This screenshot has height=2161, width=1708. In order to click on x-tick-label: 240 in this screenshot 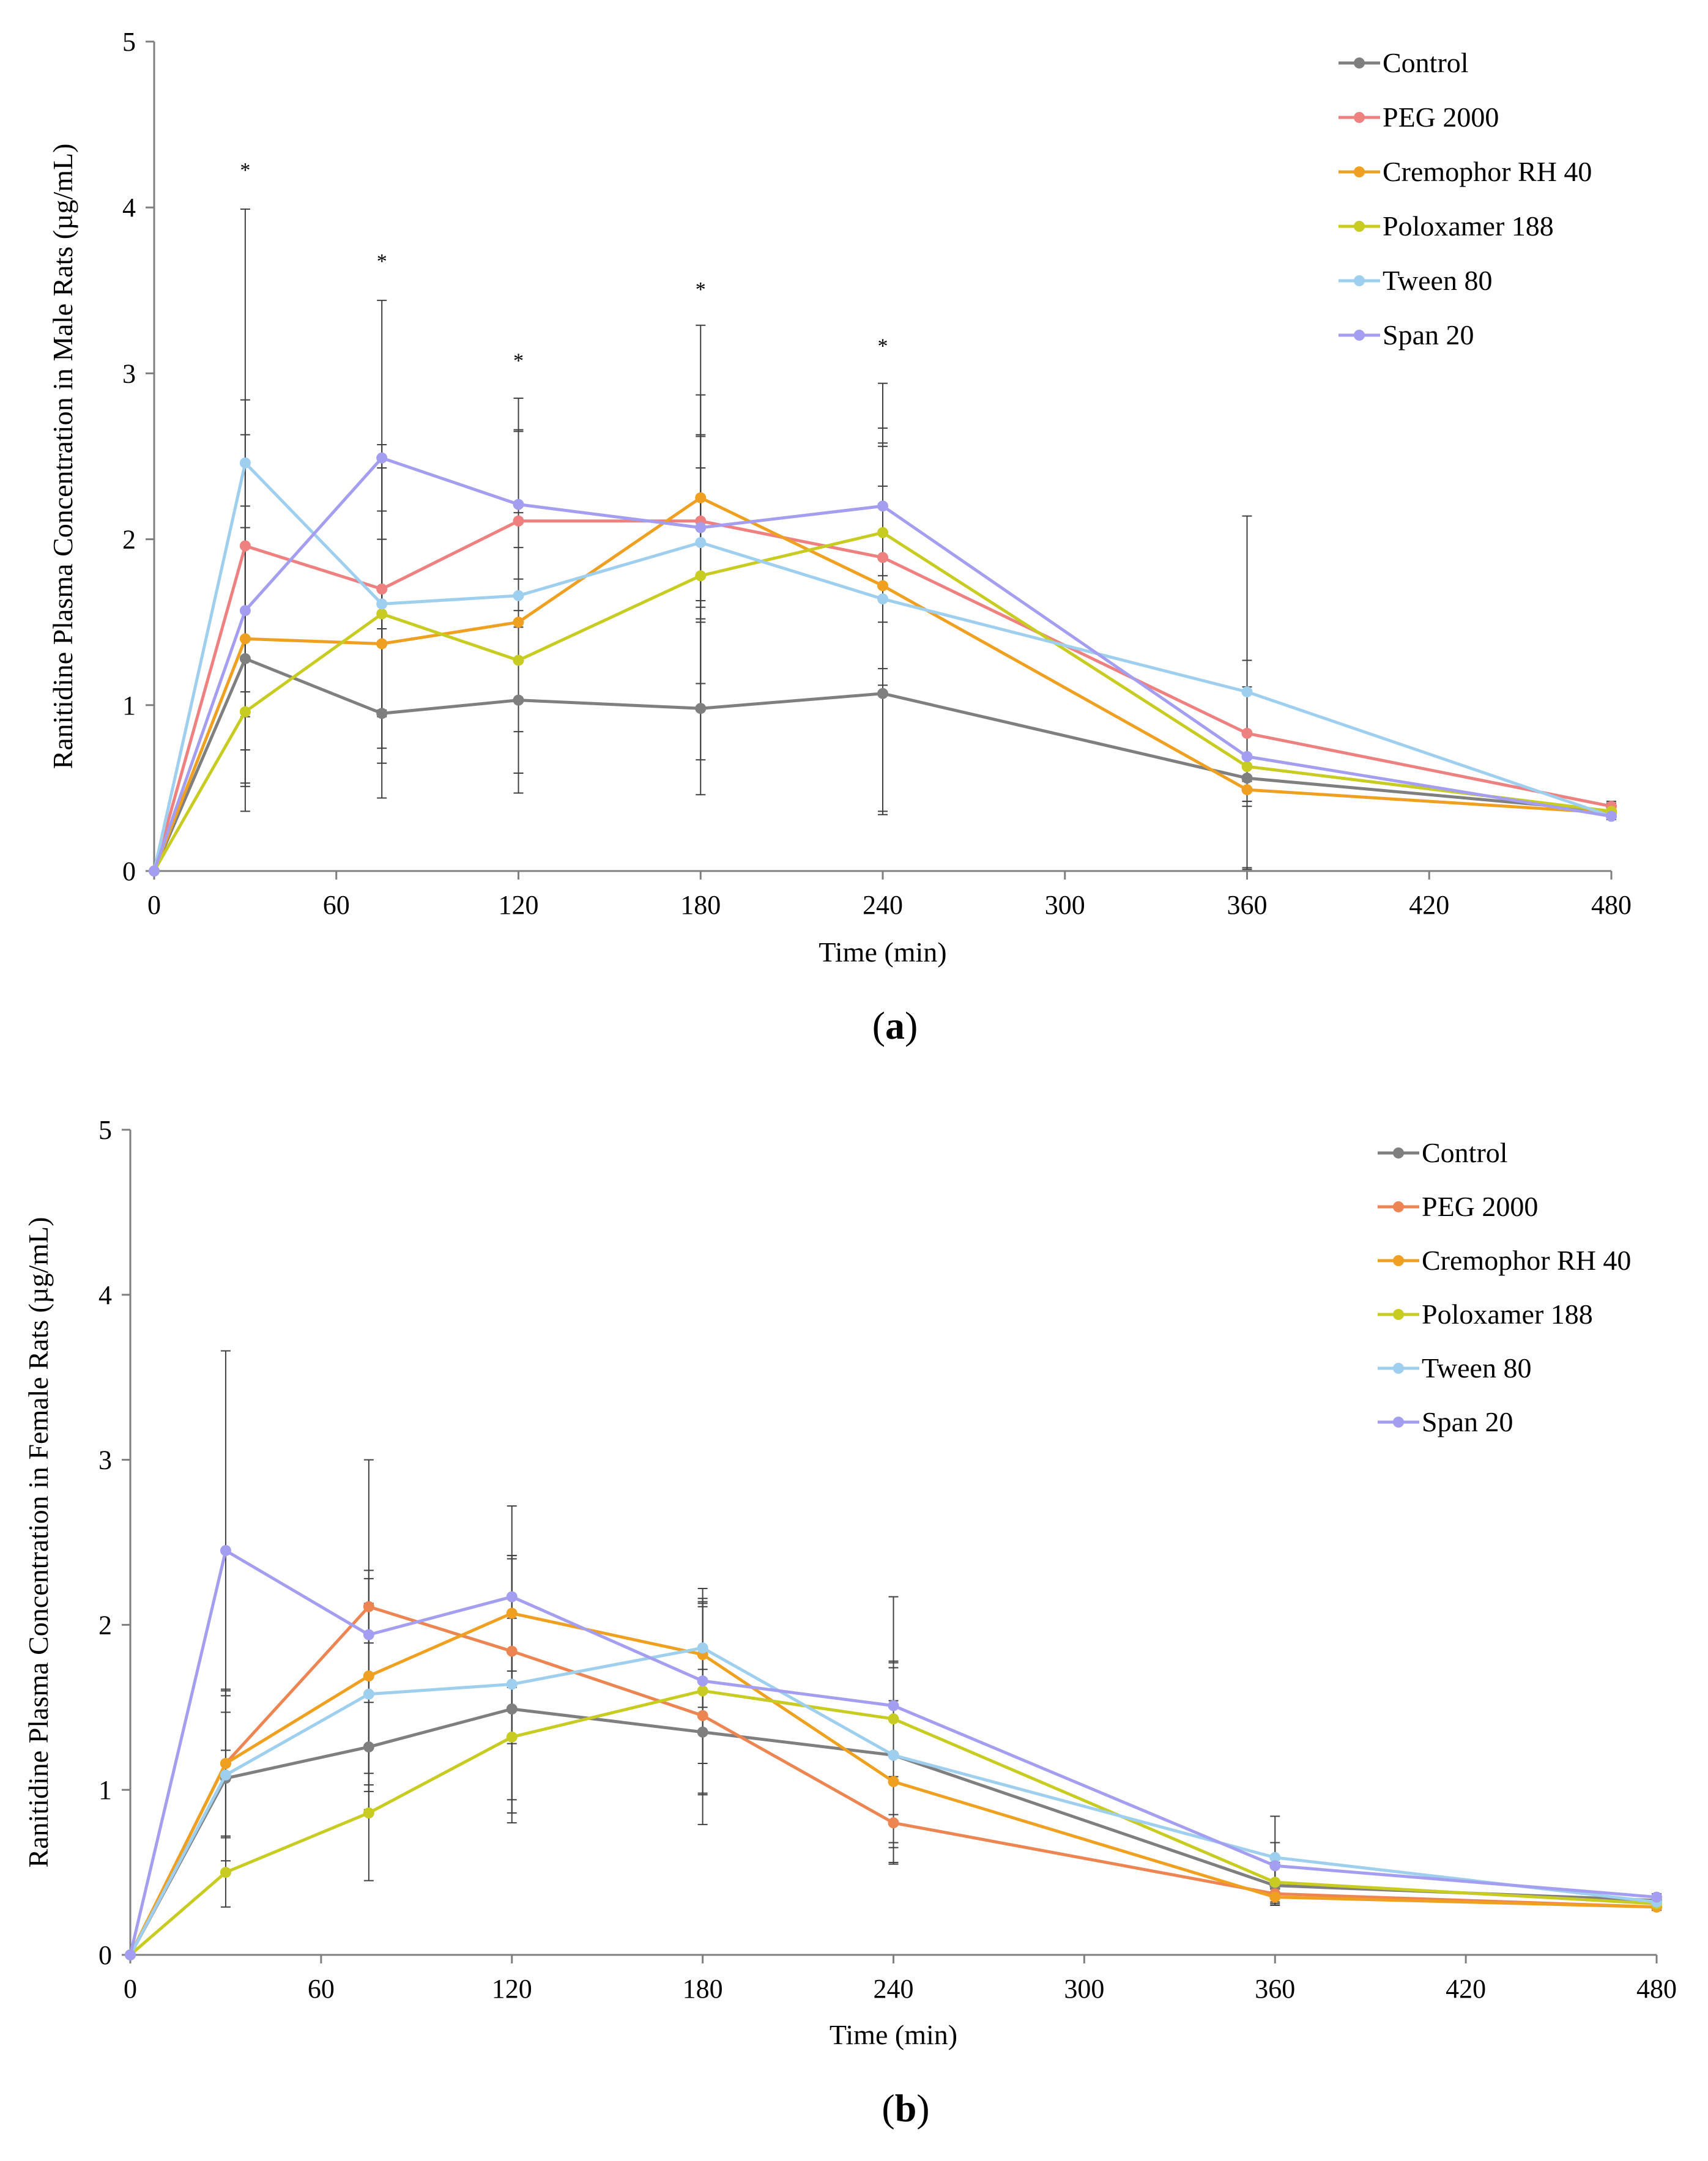, I will do `click(894, 1989)`.